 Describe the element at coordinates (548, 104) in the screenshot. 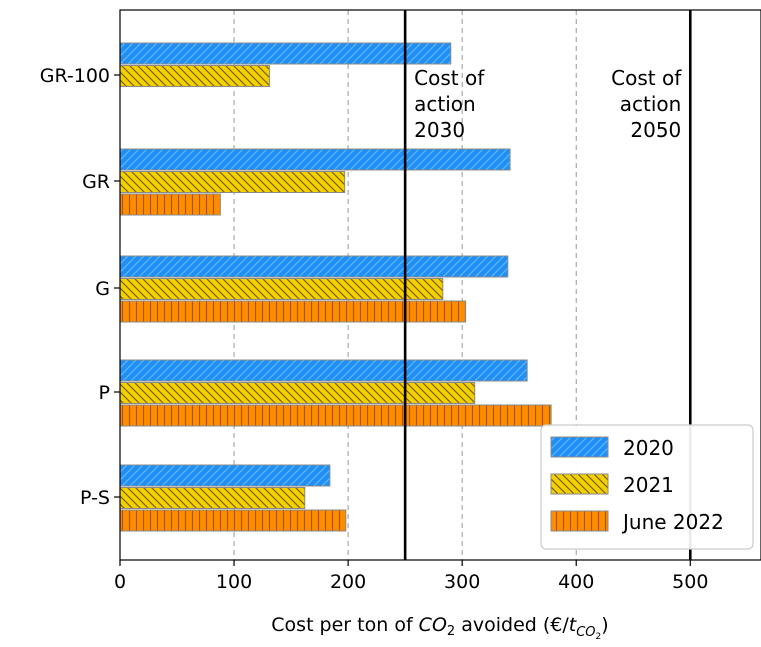

I see `reference-annotations: Cost of action 2030 Cost of action 2050` at that location.